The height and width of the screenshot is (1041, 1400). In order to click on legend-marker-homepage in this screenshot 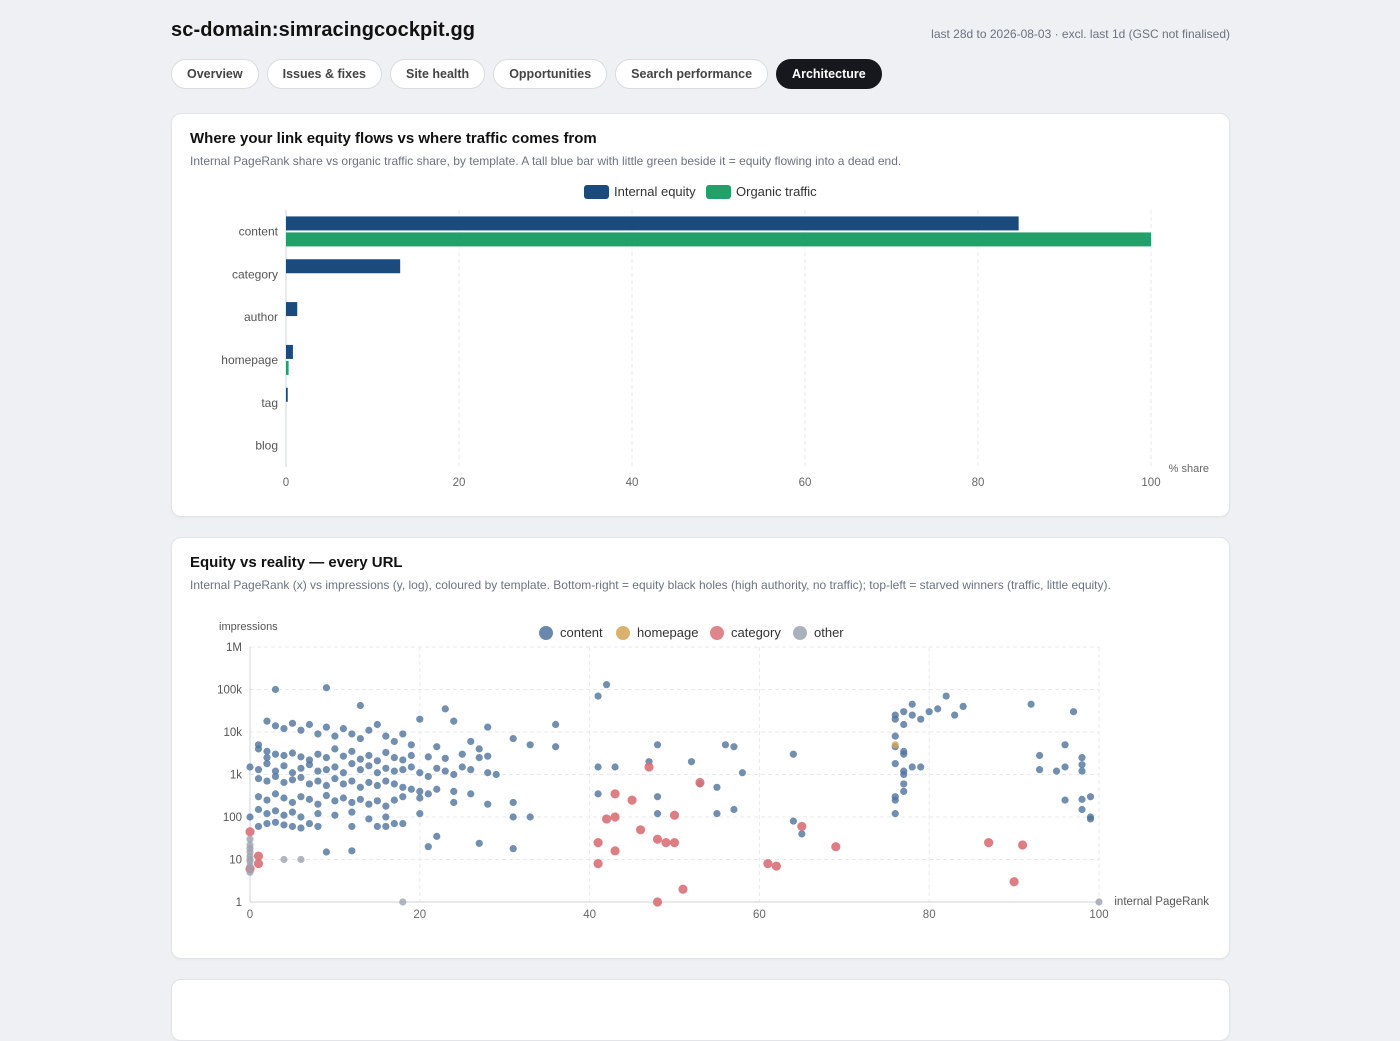, I will do `click(623, 633)`.